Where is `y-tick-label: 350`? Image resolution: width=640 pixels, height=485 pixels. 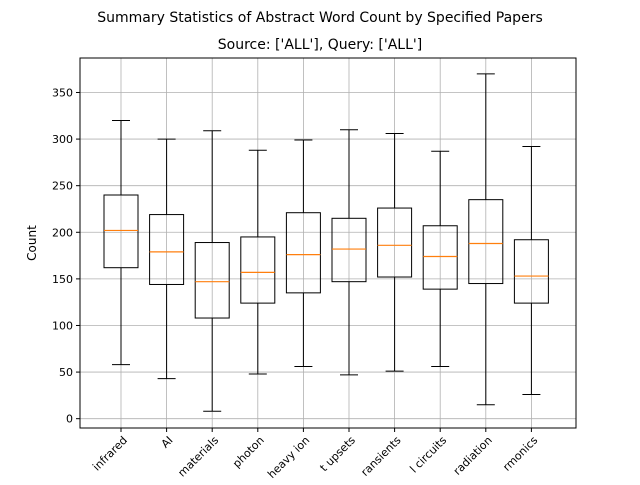 y-tick-label: 350 is located at coordinates (62, 92).